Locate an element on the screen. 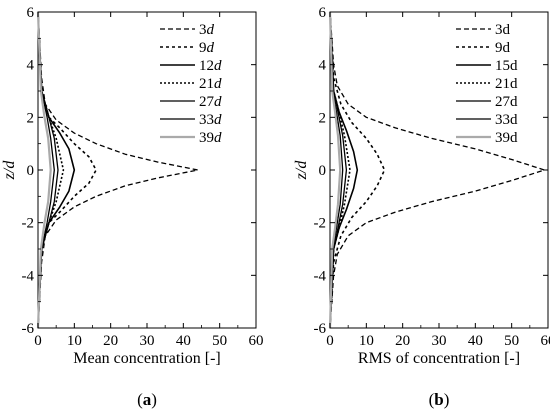  series-line-27d is located at coordinates (338, 170).